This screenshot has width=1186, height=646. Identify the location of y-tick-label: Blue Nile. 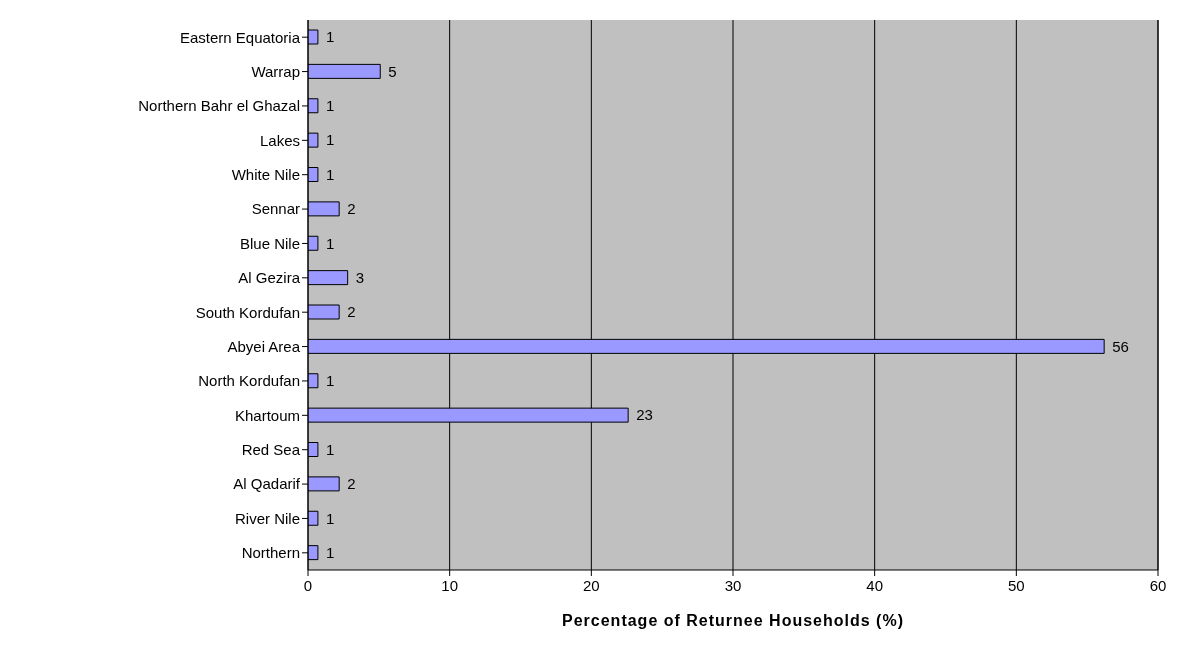
(269, 243).